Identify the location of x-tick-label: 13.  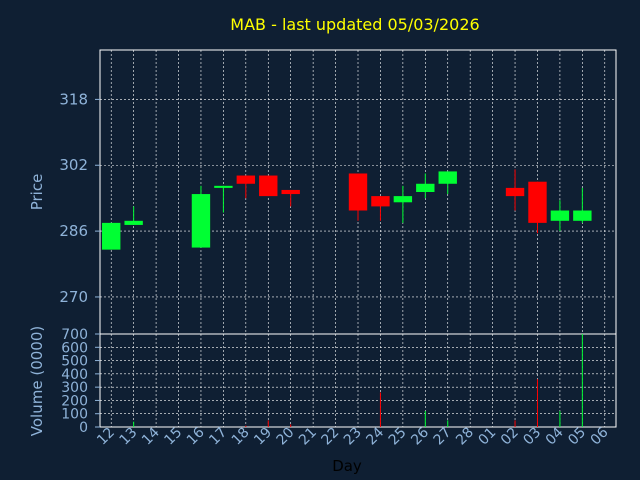
(129, 437).